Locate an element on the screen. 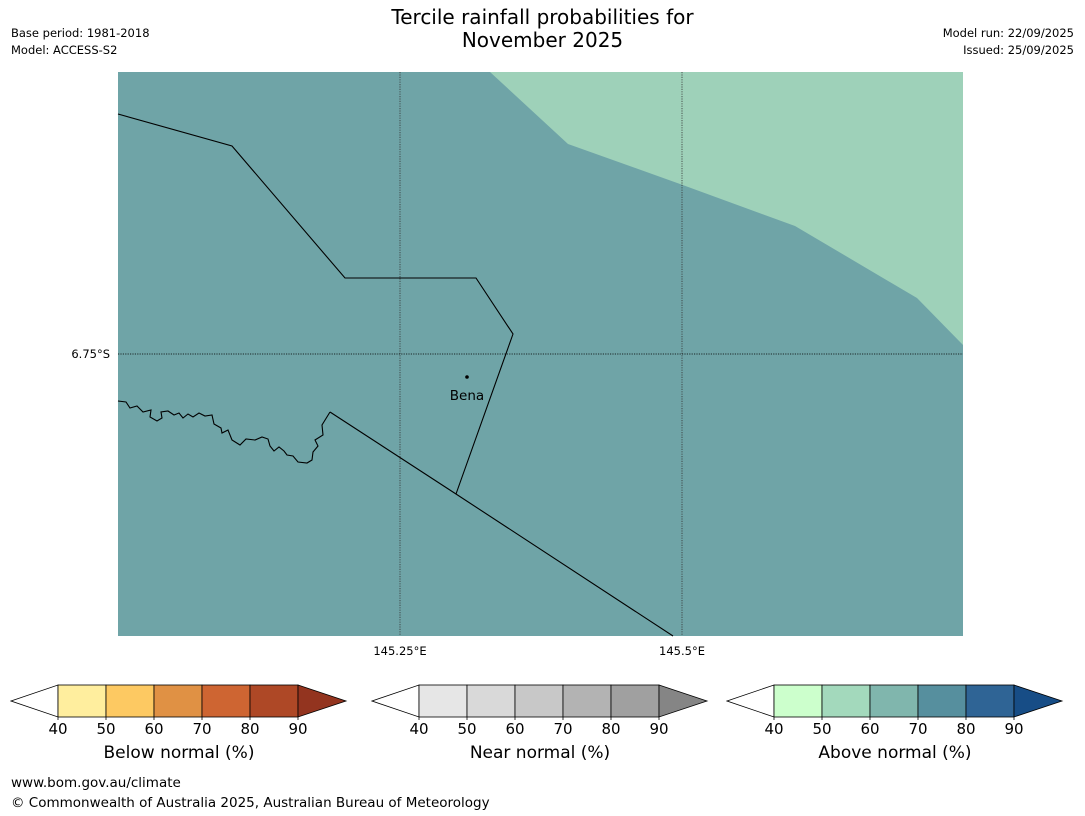 Image resolution: width=1085 pixels, height=816 pixels. colorbar-label-below: Below normal (%) is located at coordinates (179, 753).